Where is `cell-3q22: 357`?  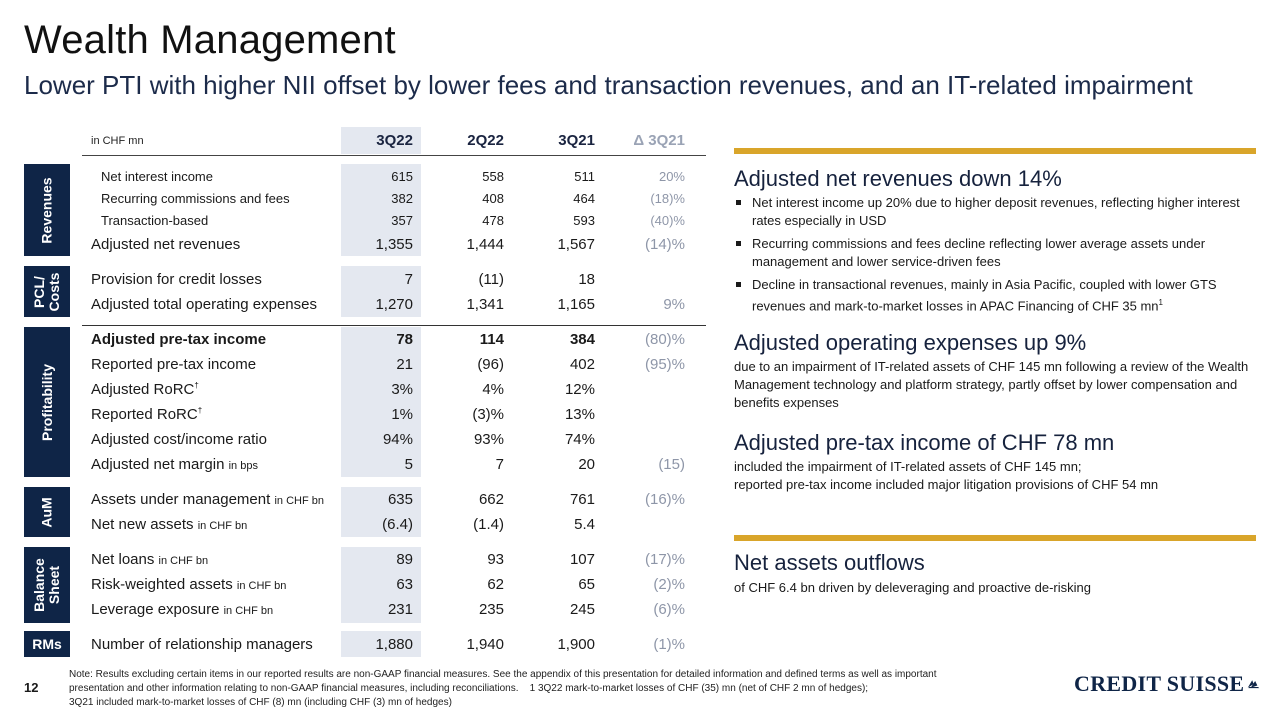
cell-3q22: 357 is located at coordinates (402, 220).